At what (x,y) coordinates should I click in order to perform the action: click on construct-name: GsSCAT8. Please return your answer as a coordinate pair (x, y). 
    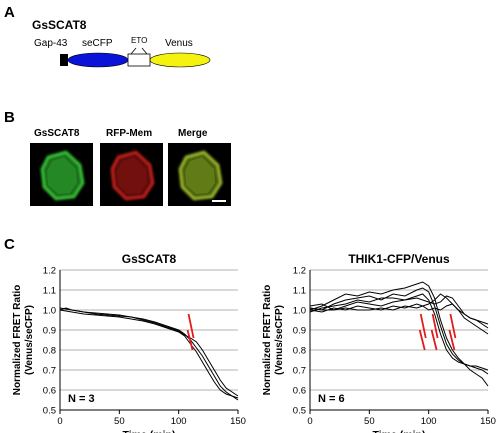
    Looking at the image, I should click on (59, 25).